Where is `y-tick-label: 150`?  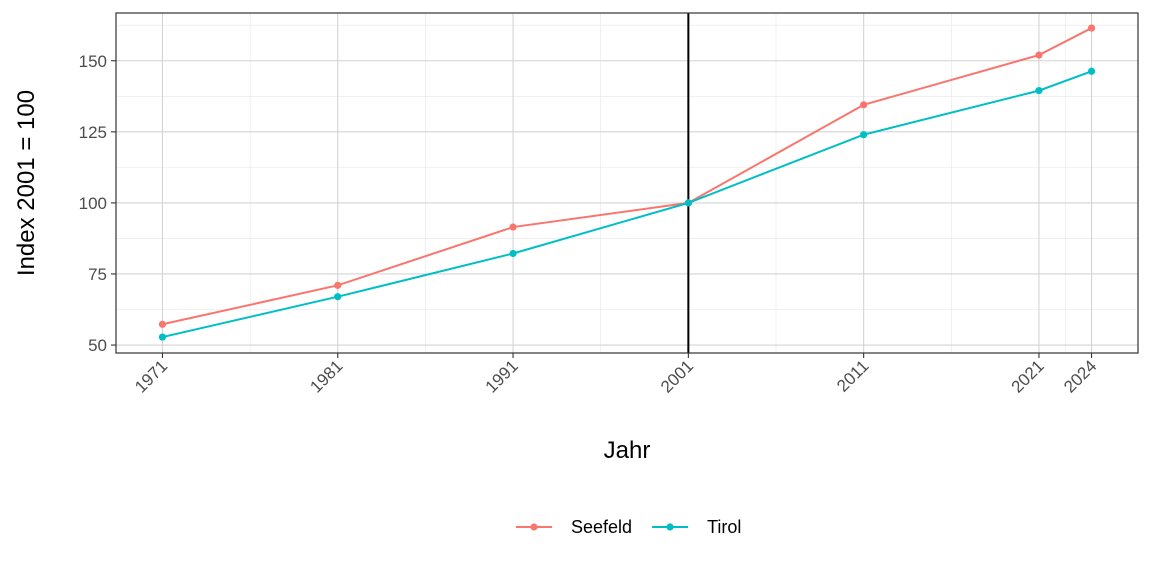 y-tick-label: 150 is located at coordinates (93, 61).